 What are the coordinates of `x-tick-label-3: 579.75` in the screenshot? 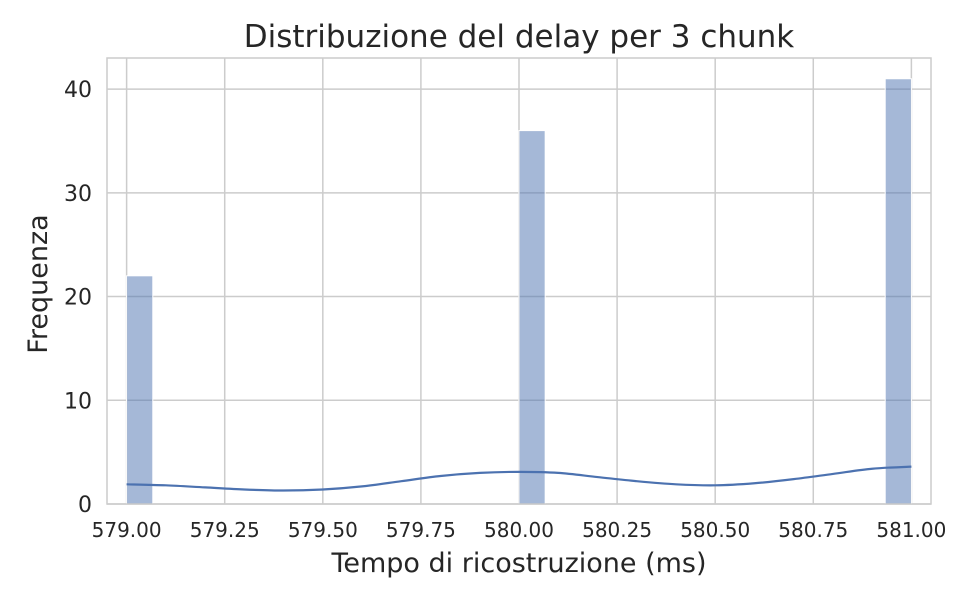 It's located at (421, 530).